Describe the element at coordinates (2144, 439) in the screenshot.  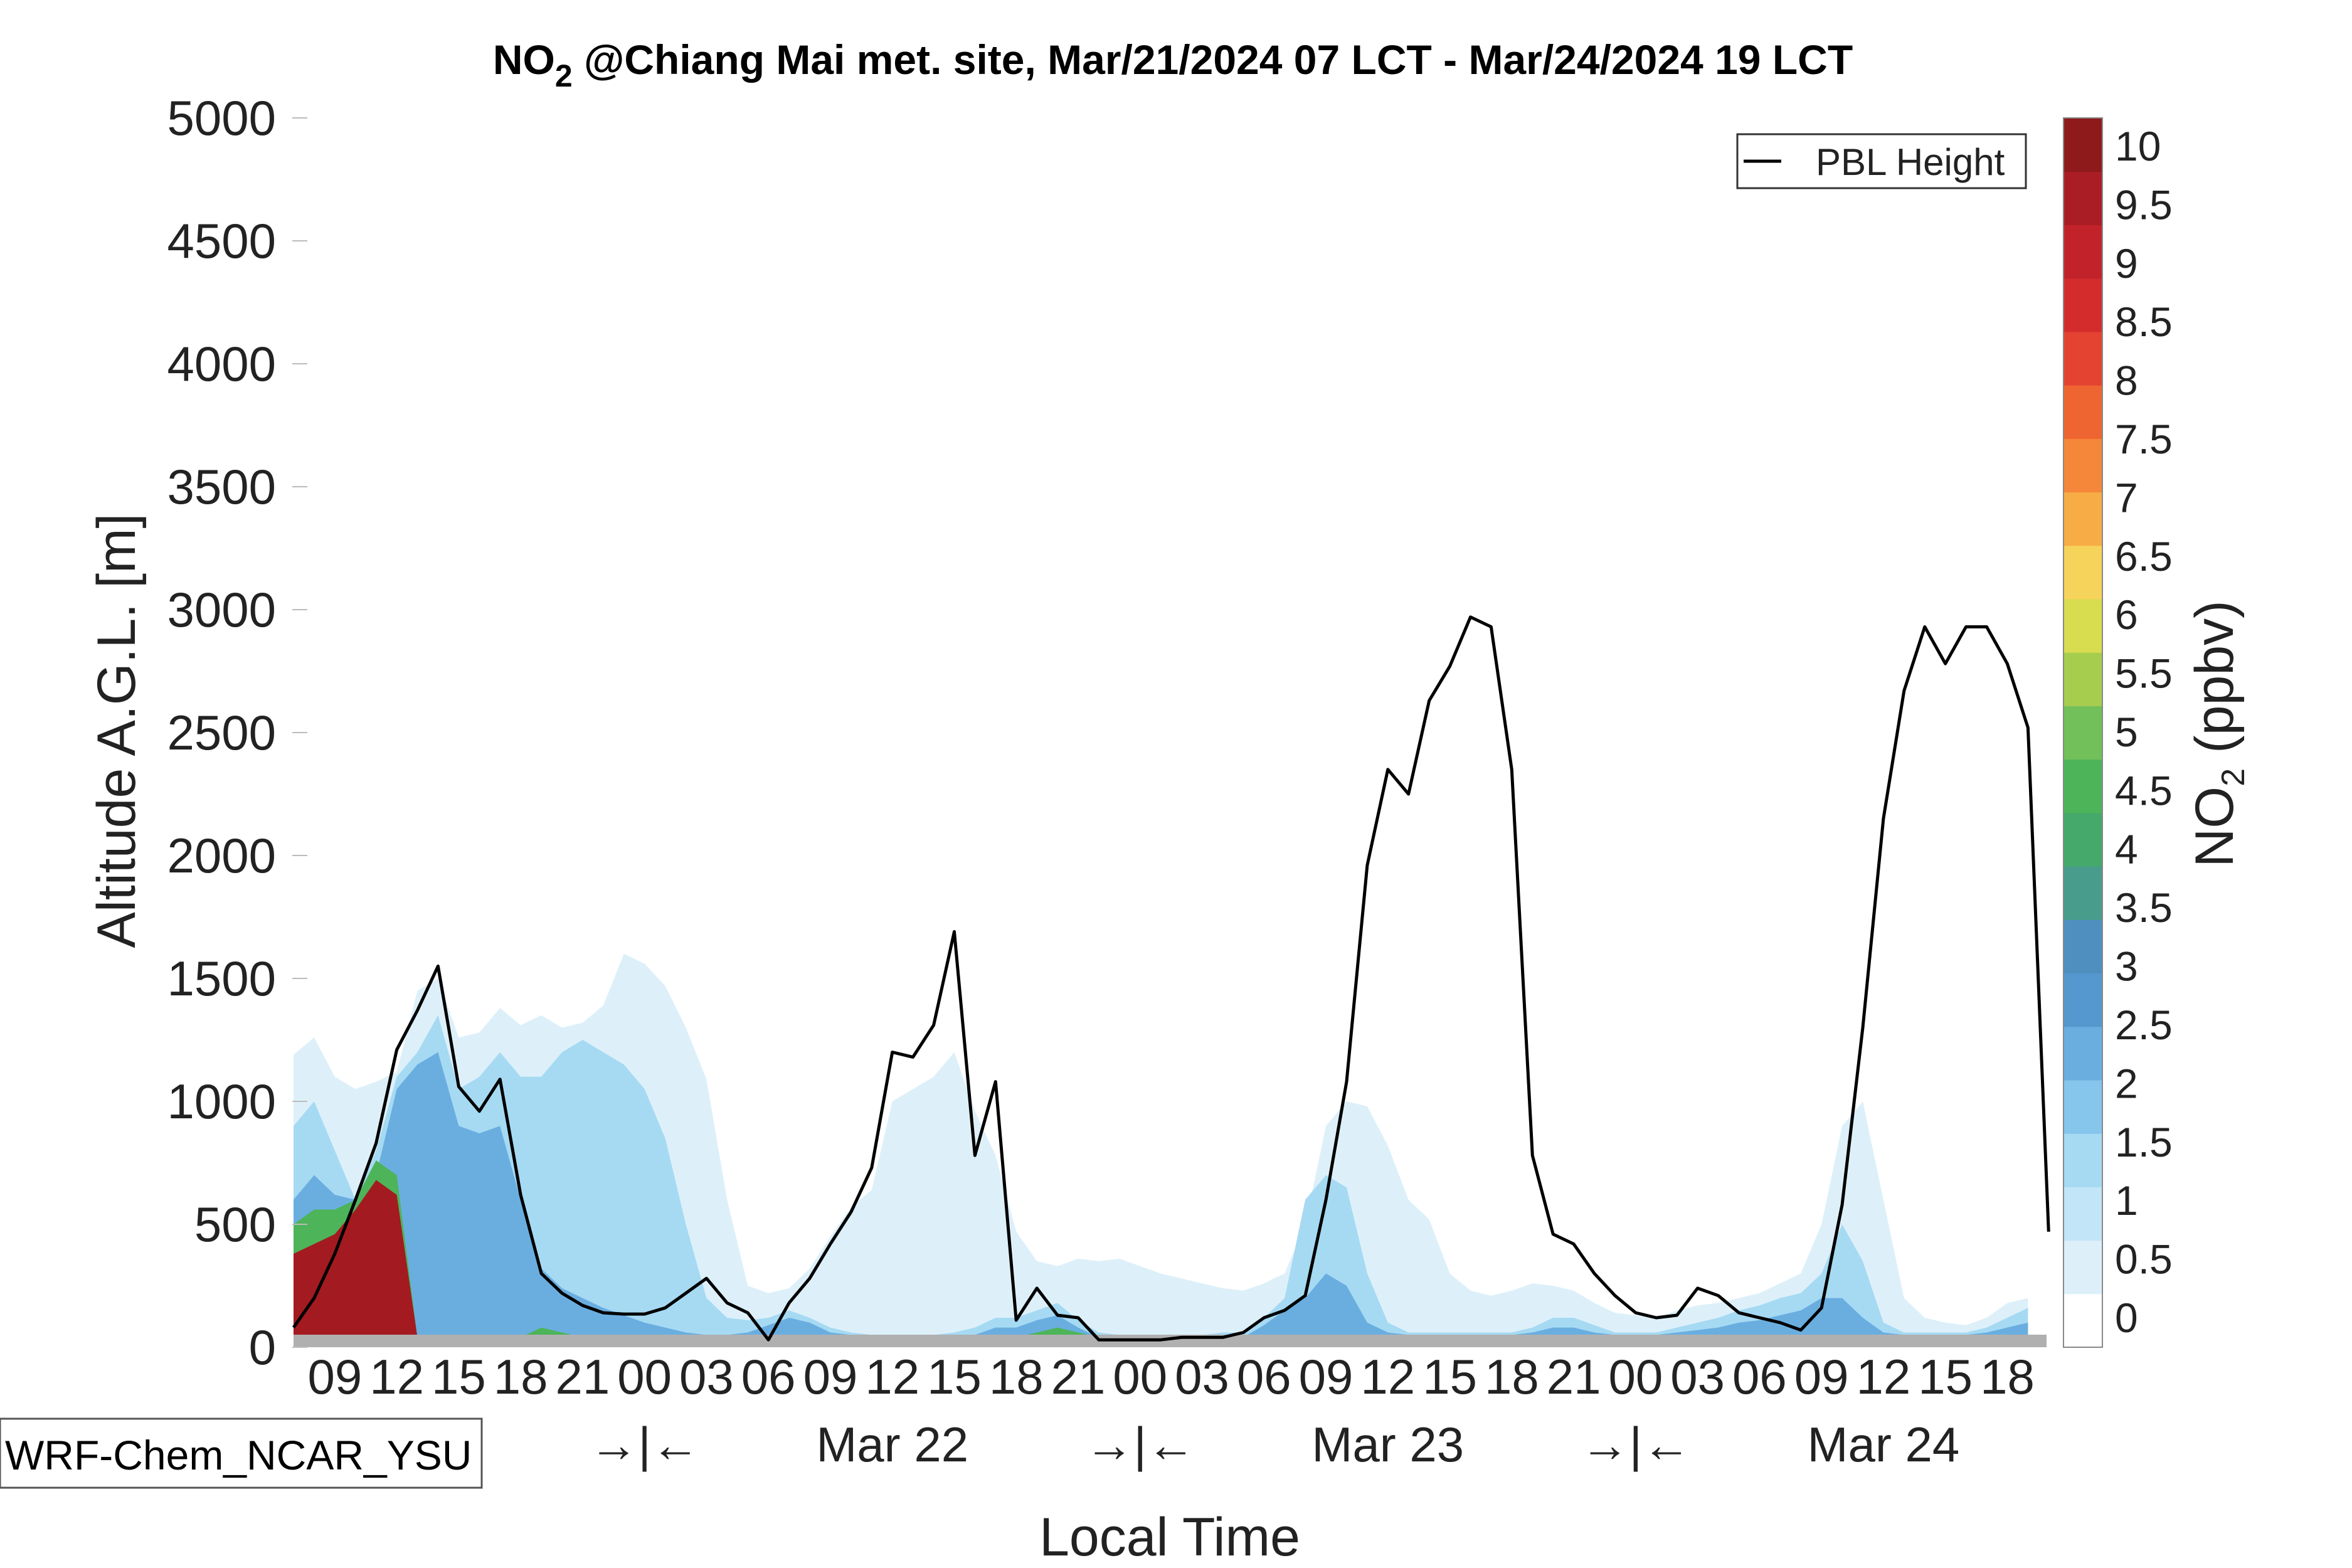
I see `colorbar-tick-label: 7.5` at that location.